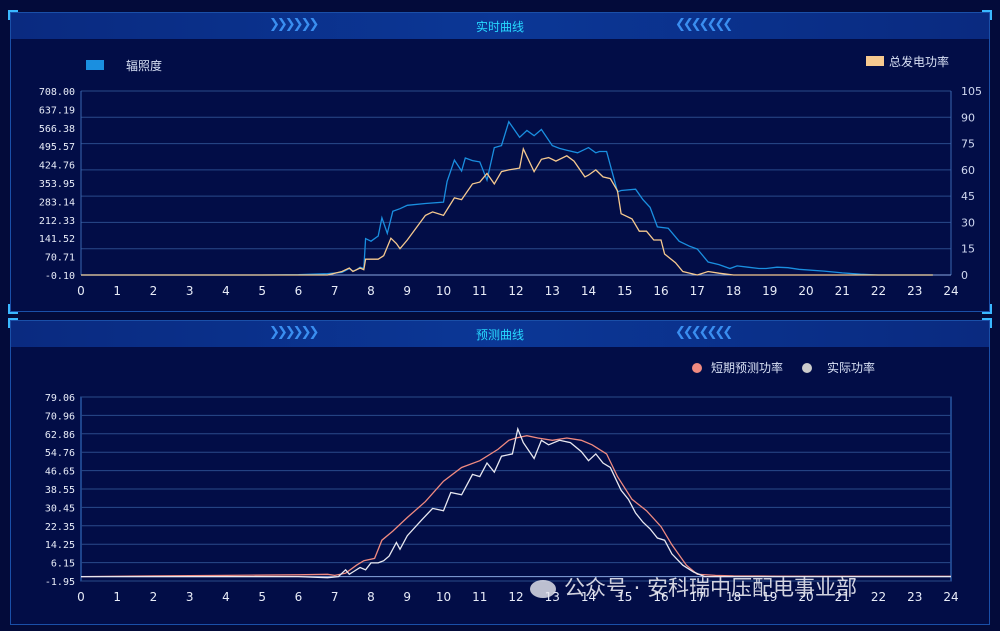 Image resolution: width=1000 pixels, height=631 pixels. What do you see at coordinates (968, 170) in the screenshot?
I see `y-right-tick-label: 60` at bounding box center [968, 170].